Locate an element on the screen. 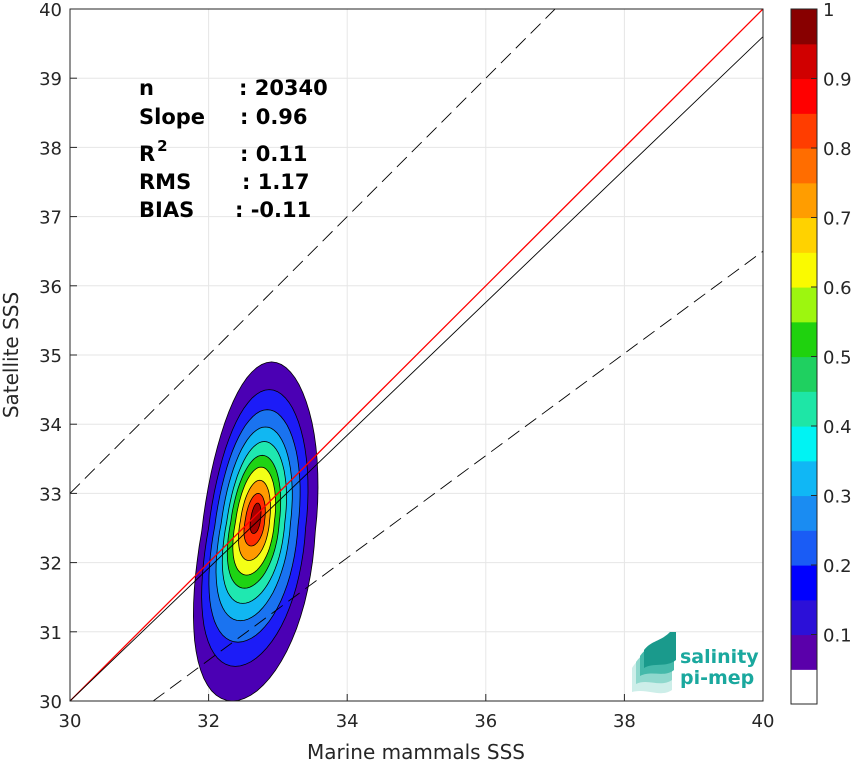  density-contours is located at coordinates (255, 531).